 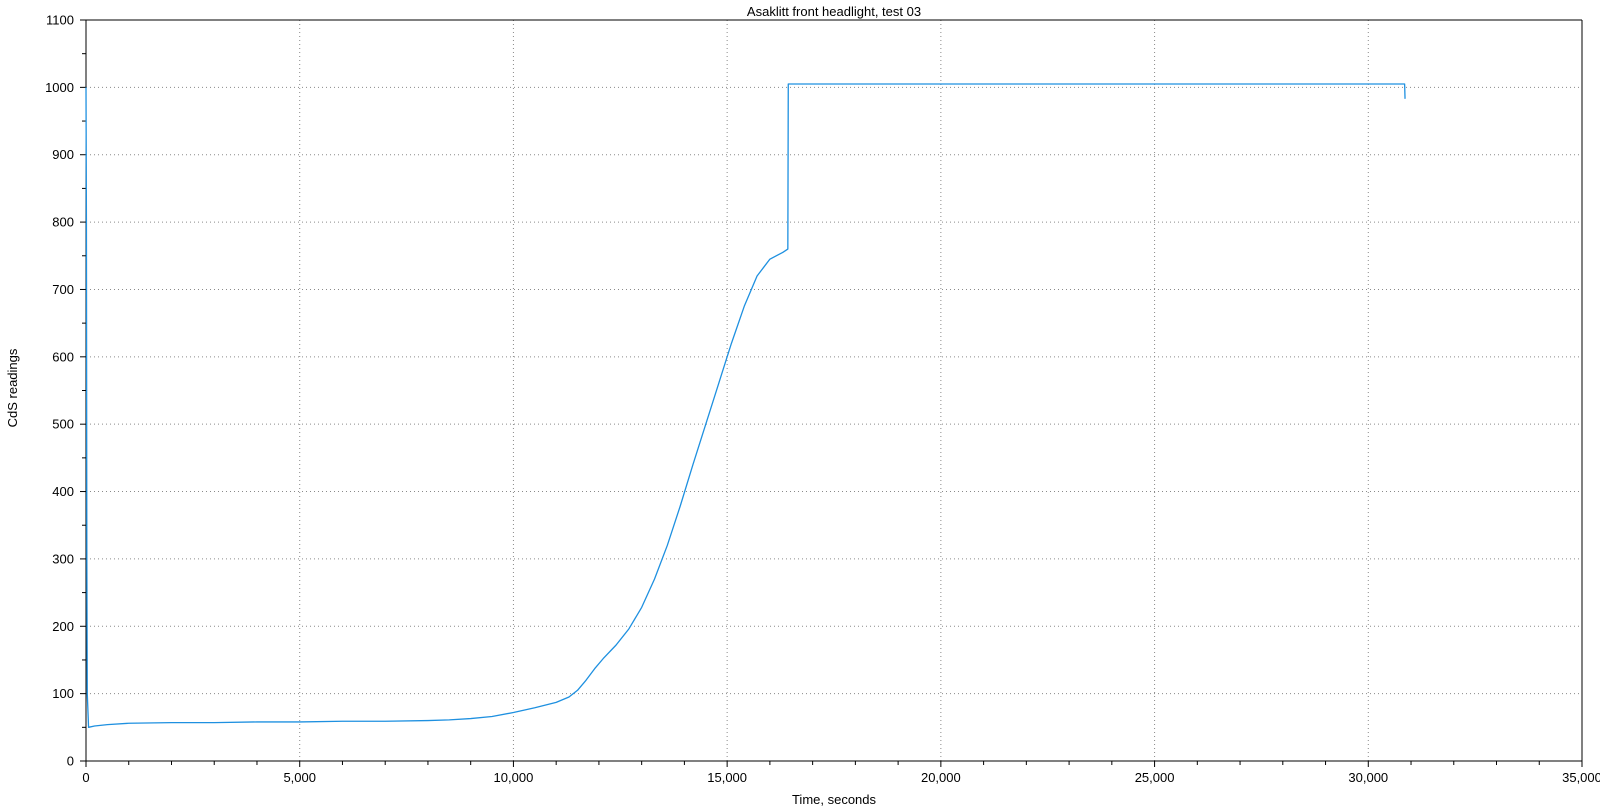 What do you see at coordinates (63, 356) in the screenshot?
I see `y-tick-label: 600` at bounding box center [63, 356].